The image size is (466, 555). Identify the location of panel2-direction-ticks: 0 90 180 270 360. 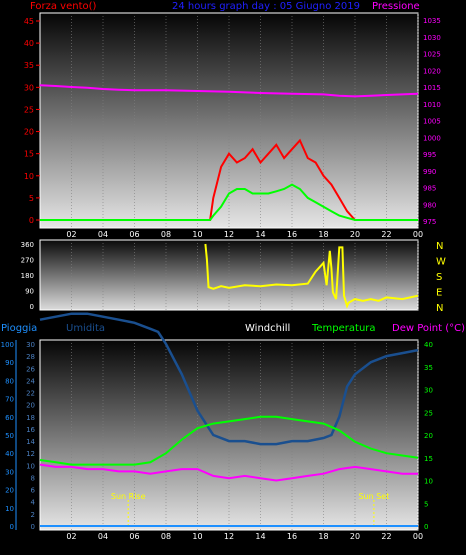
(27, 276).